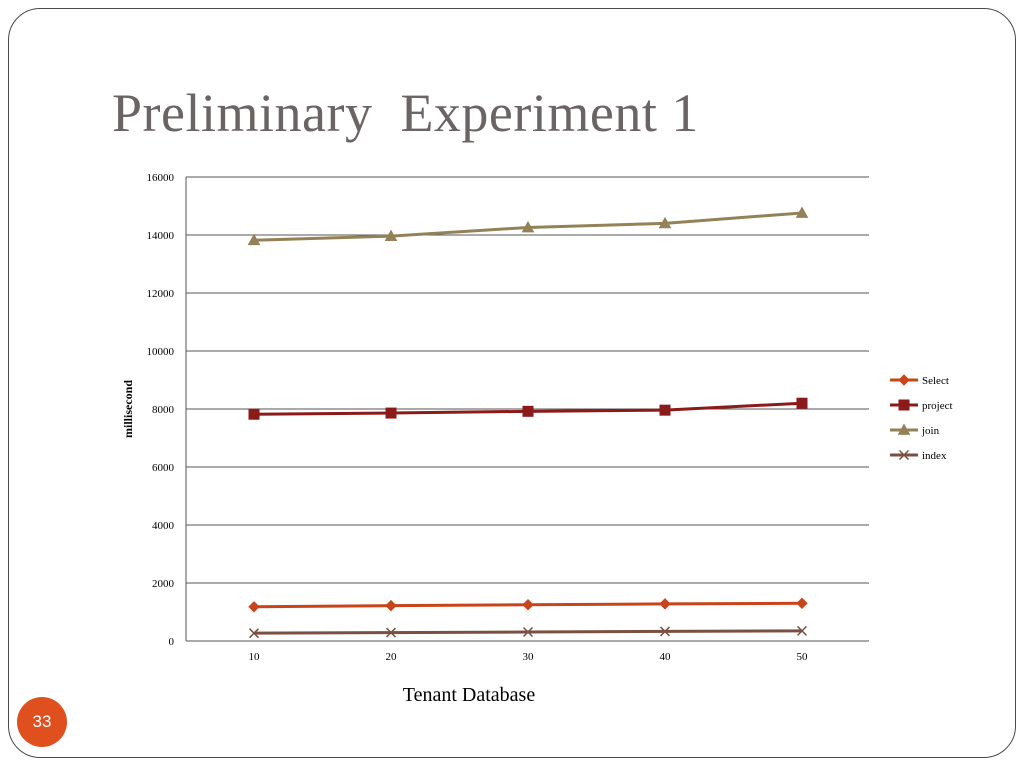 Image resolution: width=1024 pixels, height=768 pixels. I want to click on y-tick-label: 14000, so click(161, 236).